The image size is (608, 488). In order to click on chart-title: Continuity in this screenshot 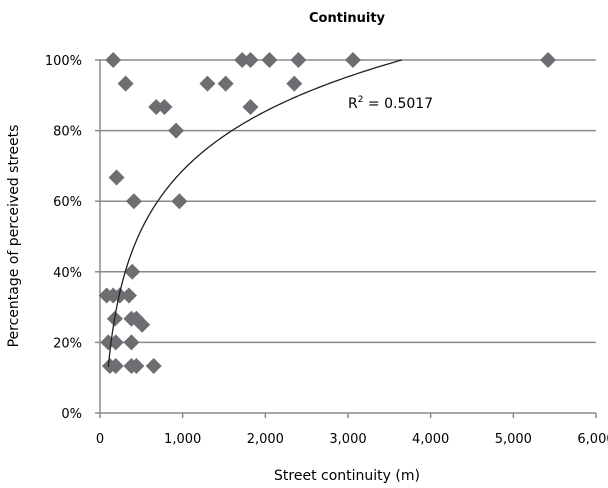, I will do `click(347, 18)`.